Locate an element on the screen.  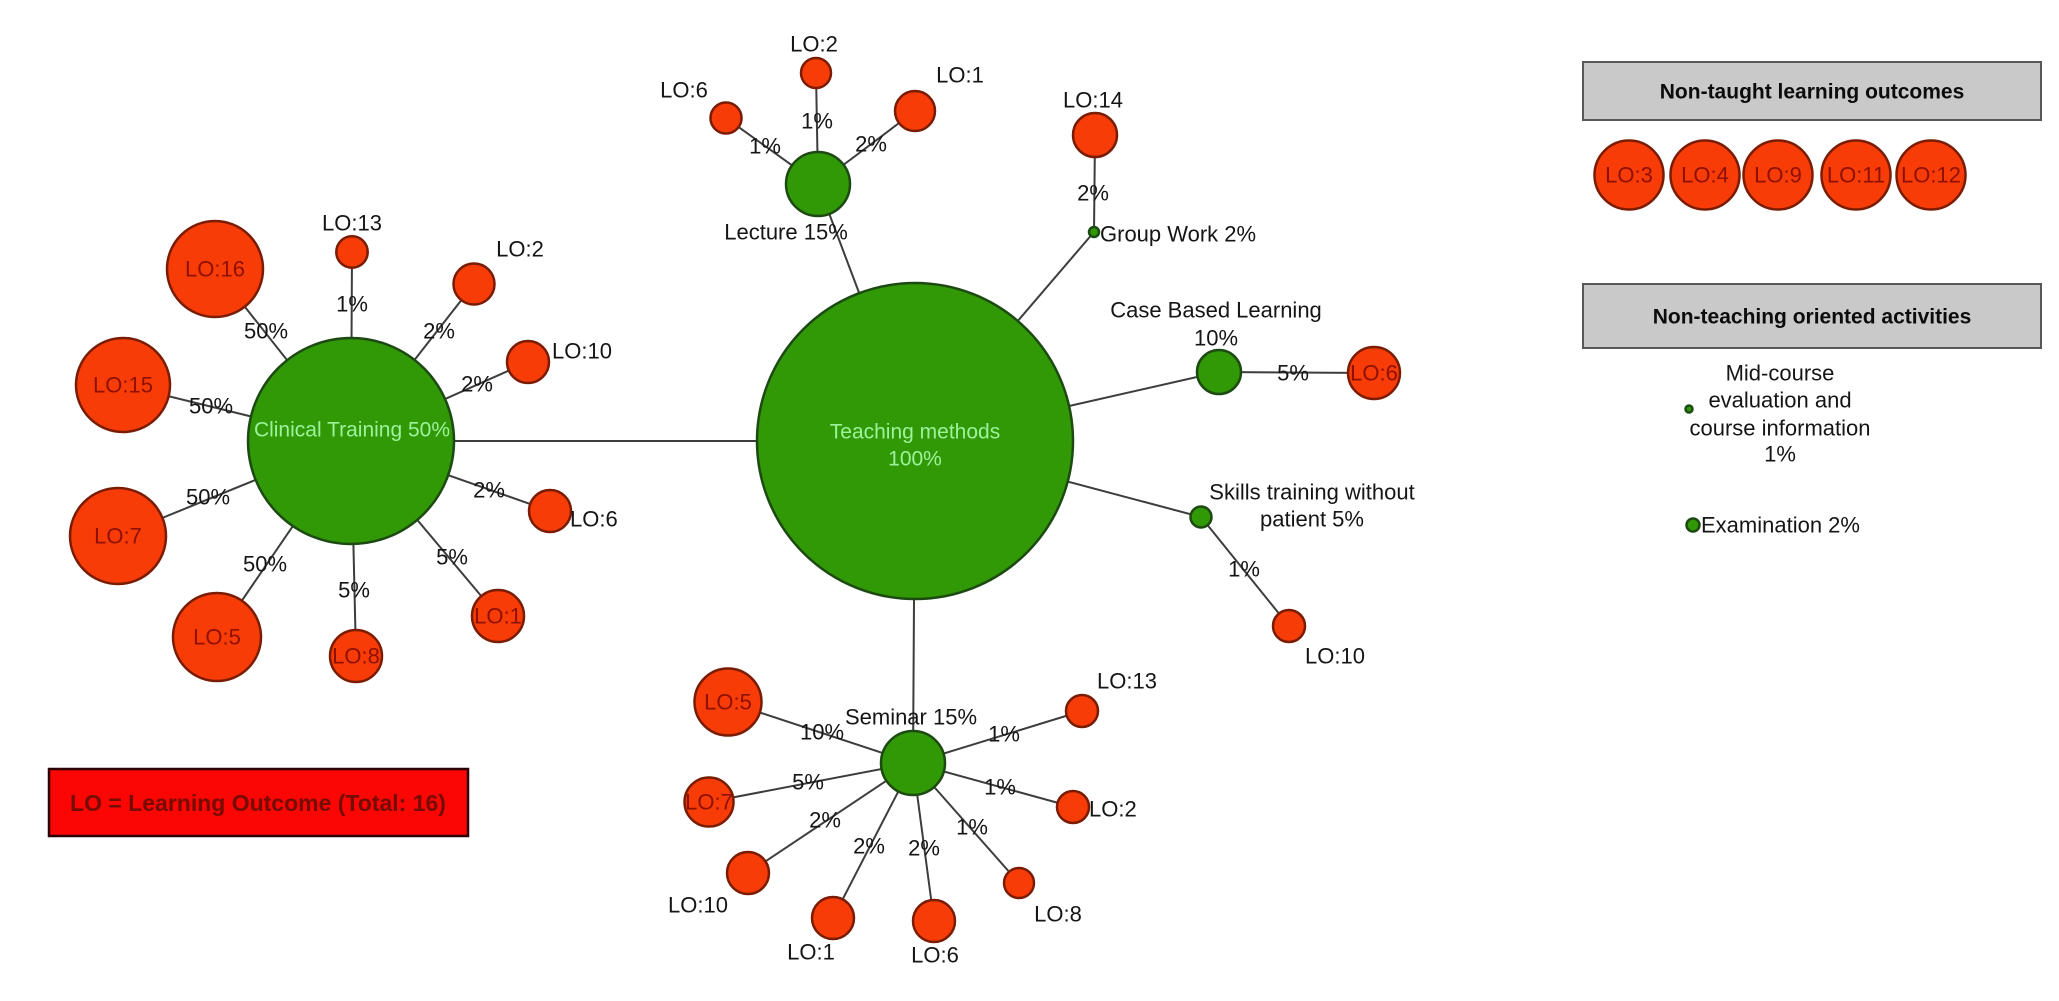
svg-text: LO:14 is located at coordinates (1093, 100).